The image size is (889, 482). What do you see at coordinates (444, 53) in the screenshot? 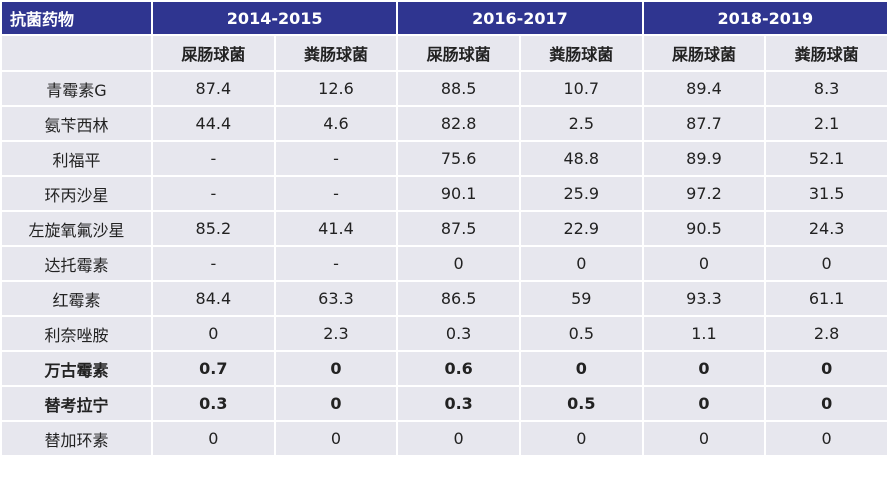
I see `subheader-row: 屎肠球菌 粪肠球菌 屎肠球菌 粪肠球菌 屎肠球菌 粪肠球菌` at bounding box center [444, 53].